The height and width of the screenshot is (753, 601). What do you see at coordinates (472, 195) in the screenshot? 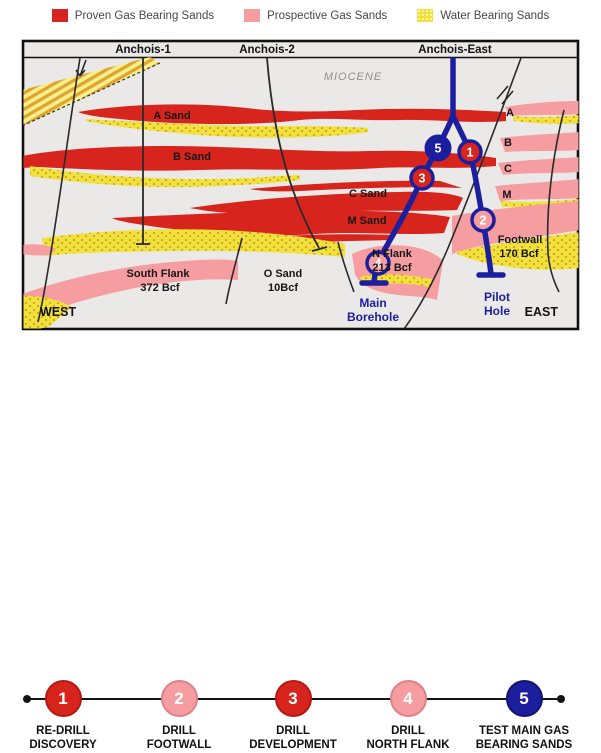
I see `pilot-hole-path` at bounding box center [472, 195].